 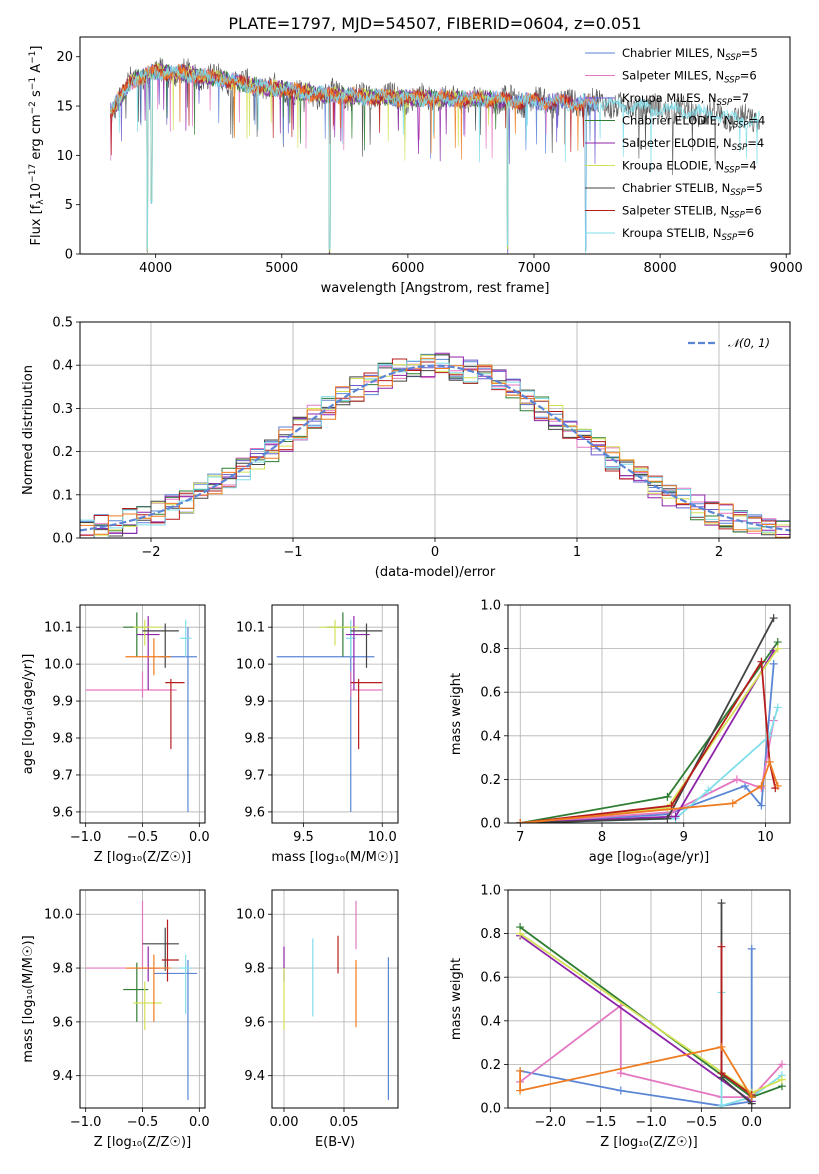 What do you see at coordinates (141, 712) in the screenshot?
I see `plot-area-age-vs-Z` at bounding box center [141, 712].